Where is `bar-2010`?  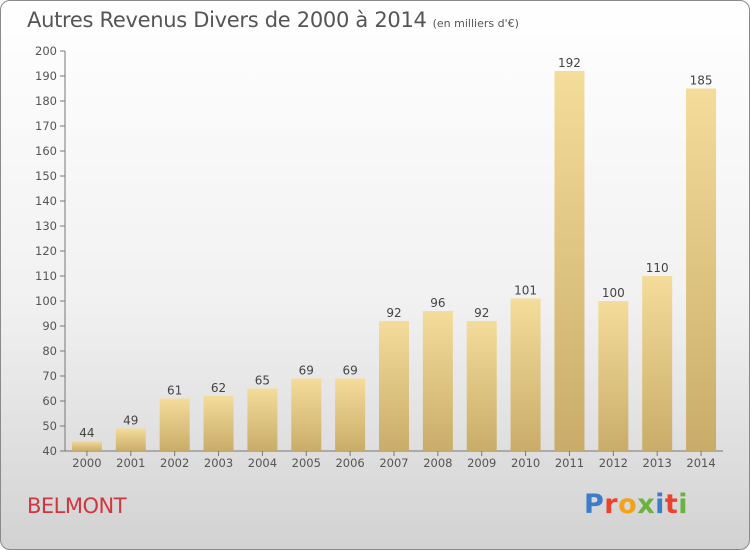 bar-2010 is located at coordinates (525, 374).